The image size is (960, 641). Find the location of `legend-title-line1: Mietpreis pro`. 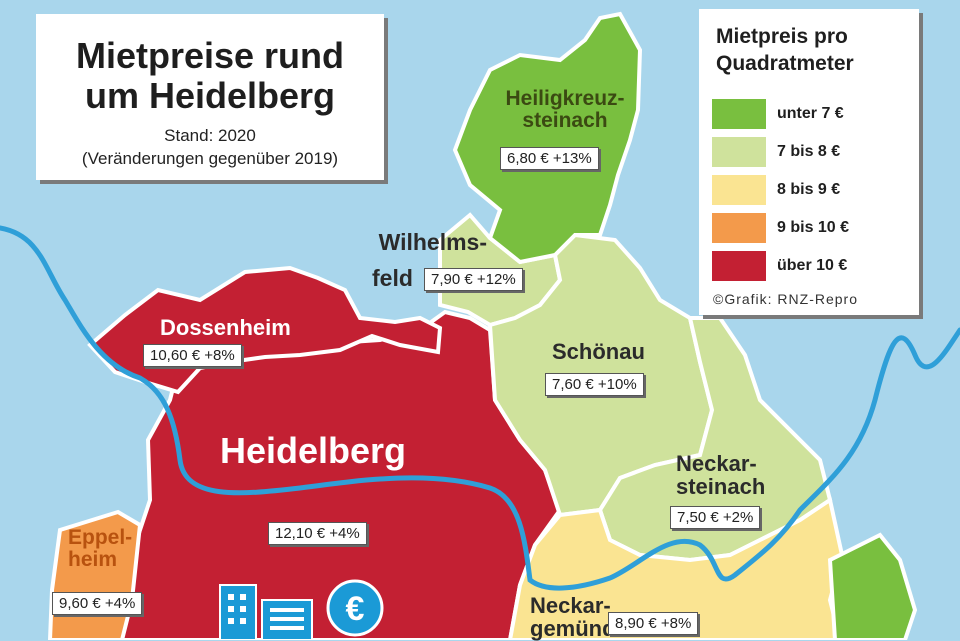

legend-title-line1: Mietpreis pro is located at coordinates (782, 36).